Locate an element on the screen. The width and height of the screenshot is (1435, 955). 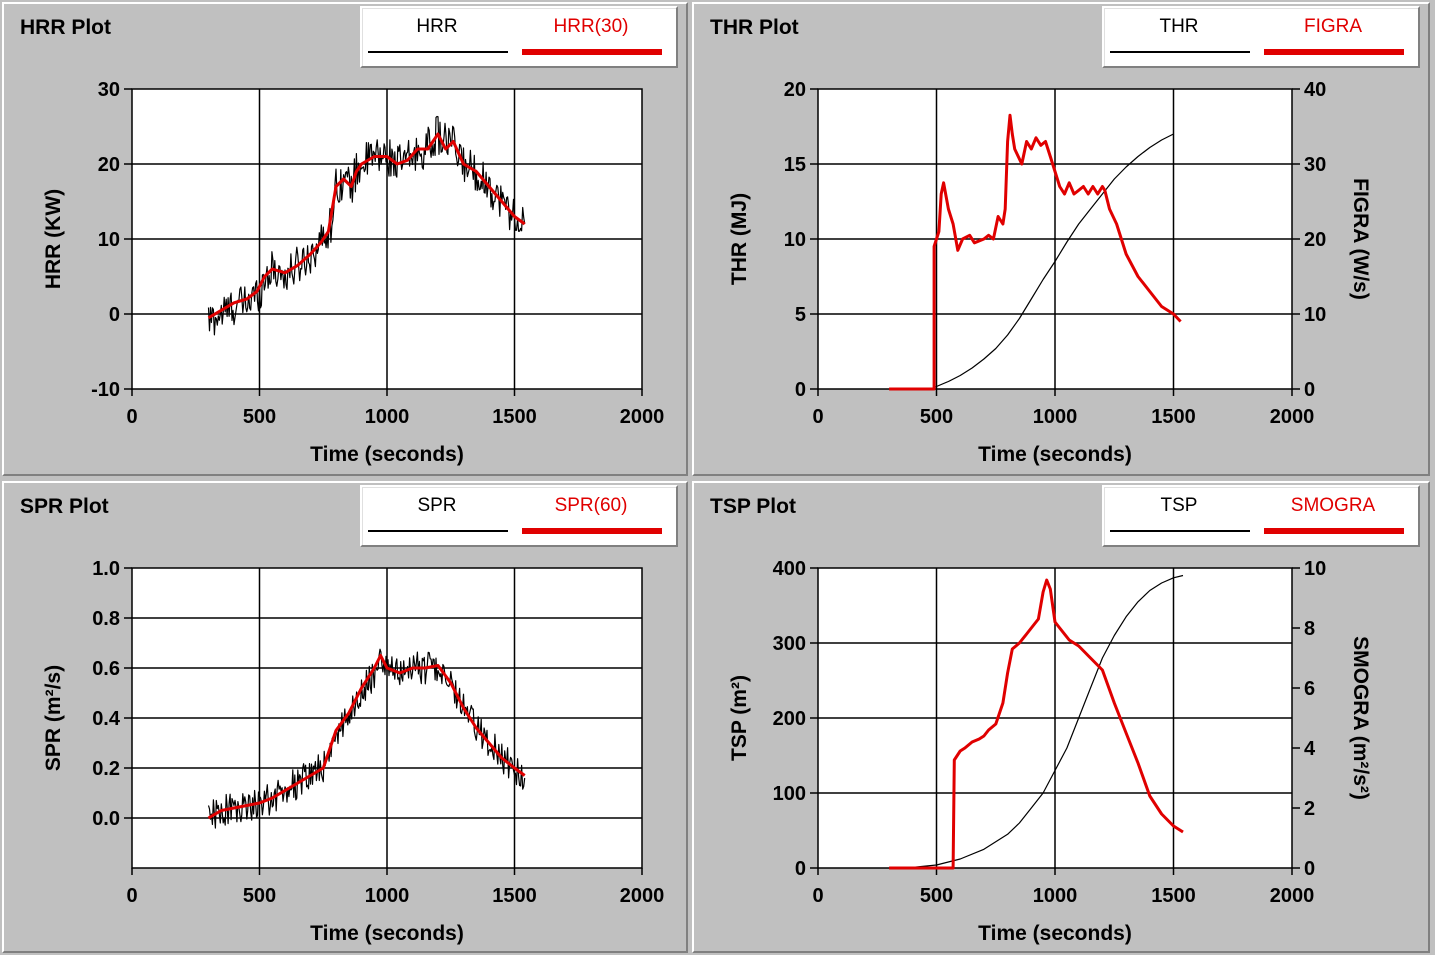
series-line-tsp is located at coordinates (1036, 721).